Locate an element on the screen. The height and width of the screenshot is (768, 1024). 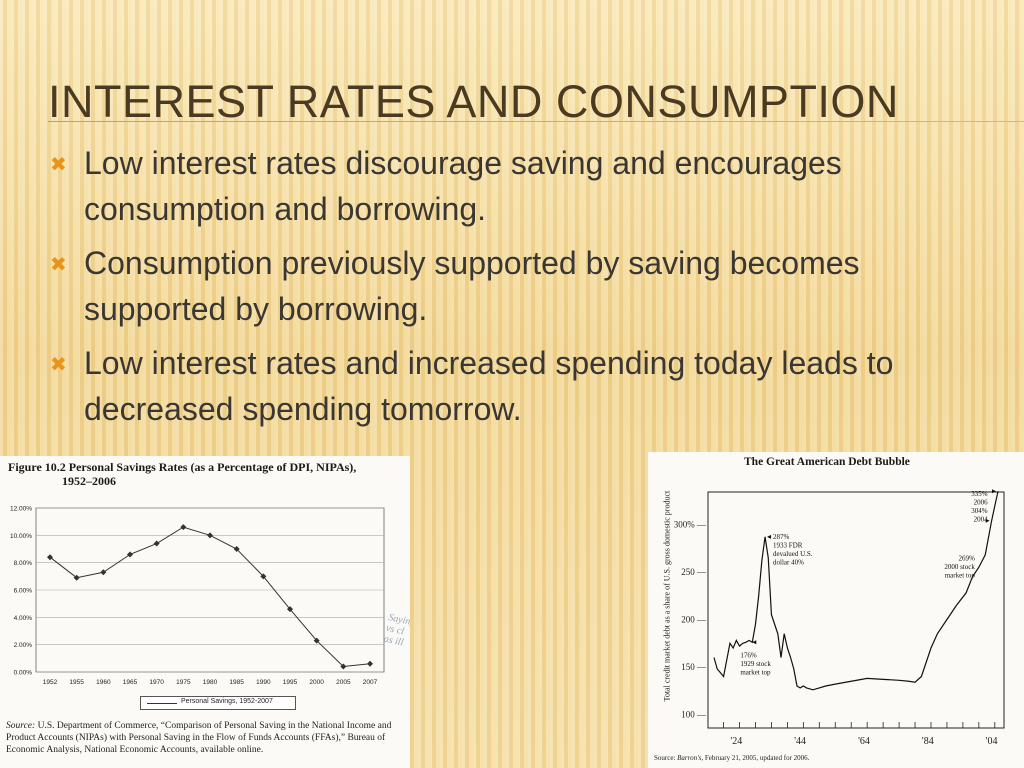
y-tick-label: 2.00% is located at coordinates (23, 645).